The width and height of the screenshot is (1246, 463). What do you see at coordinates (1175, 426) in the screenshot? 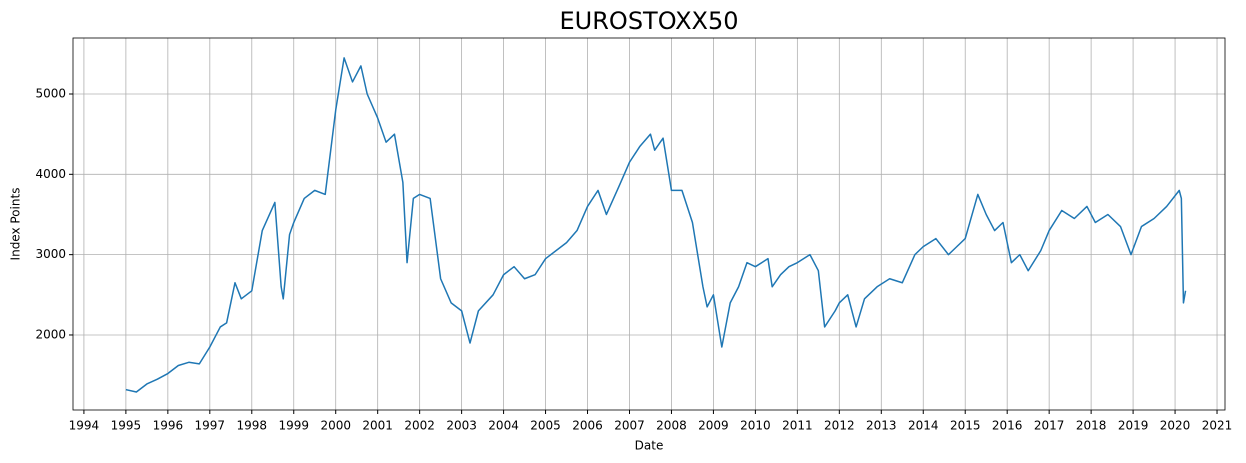
I see `x-tick-label: 2020` at bounding box center [1175, 426].